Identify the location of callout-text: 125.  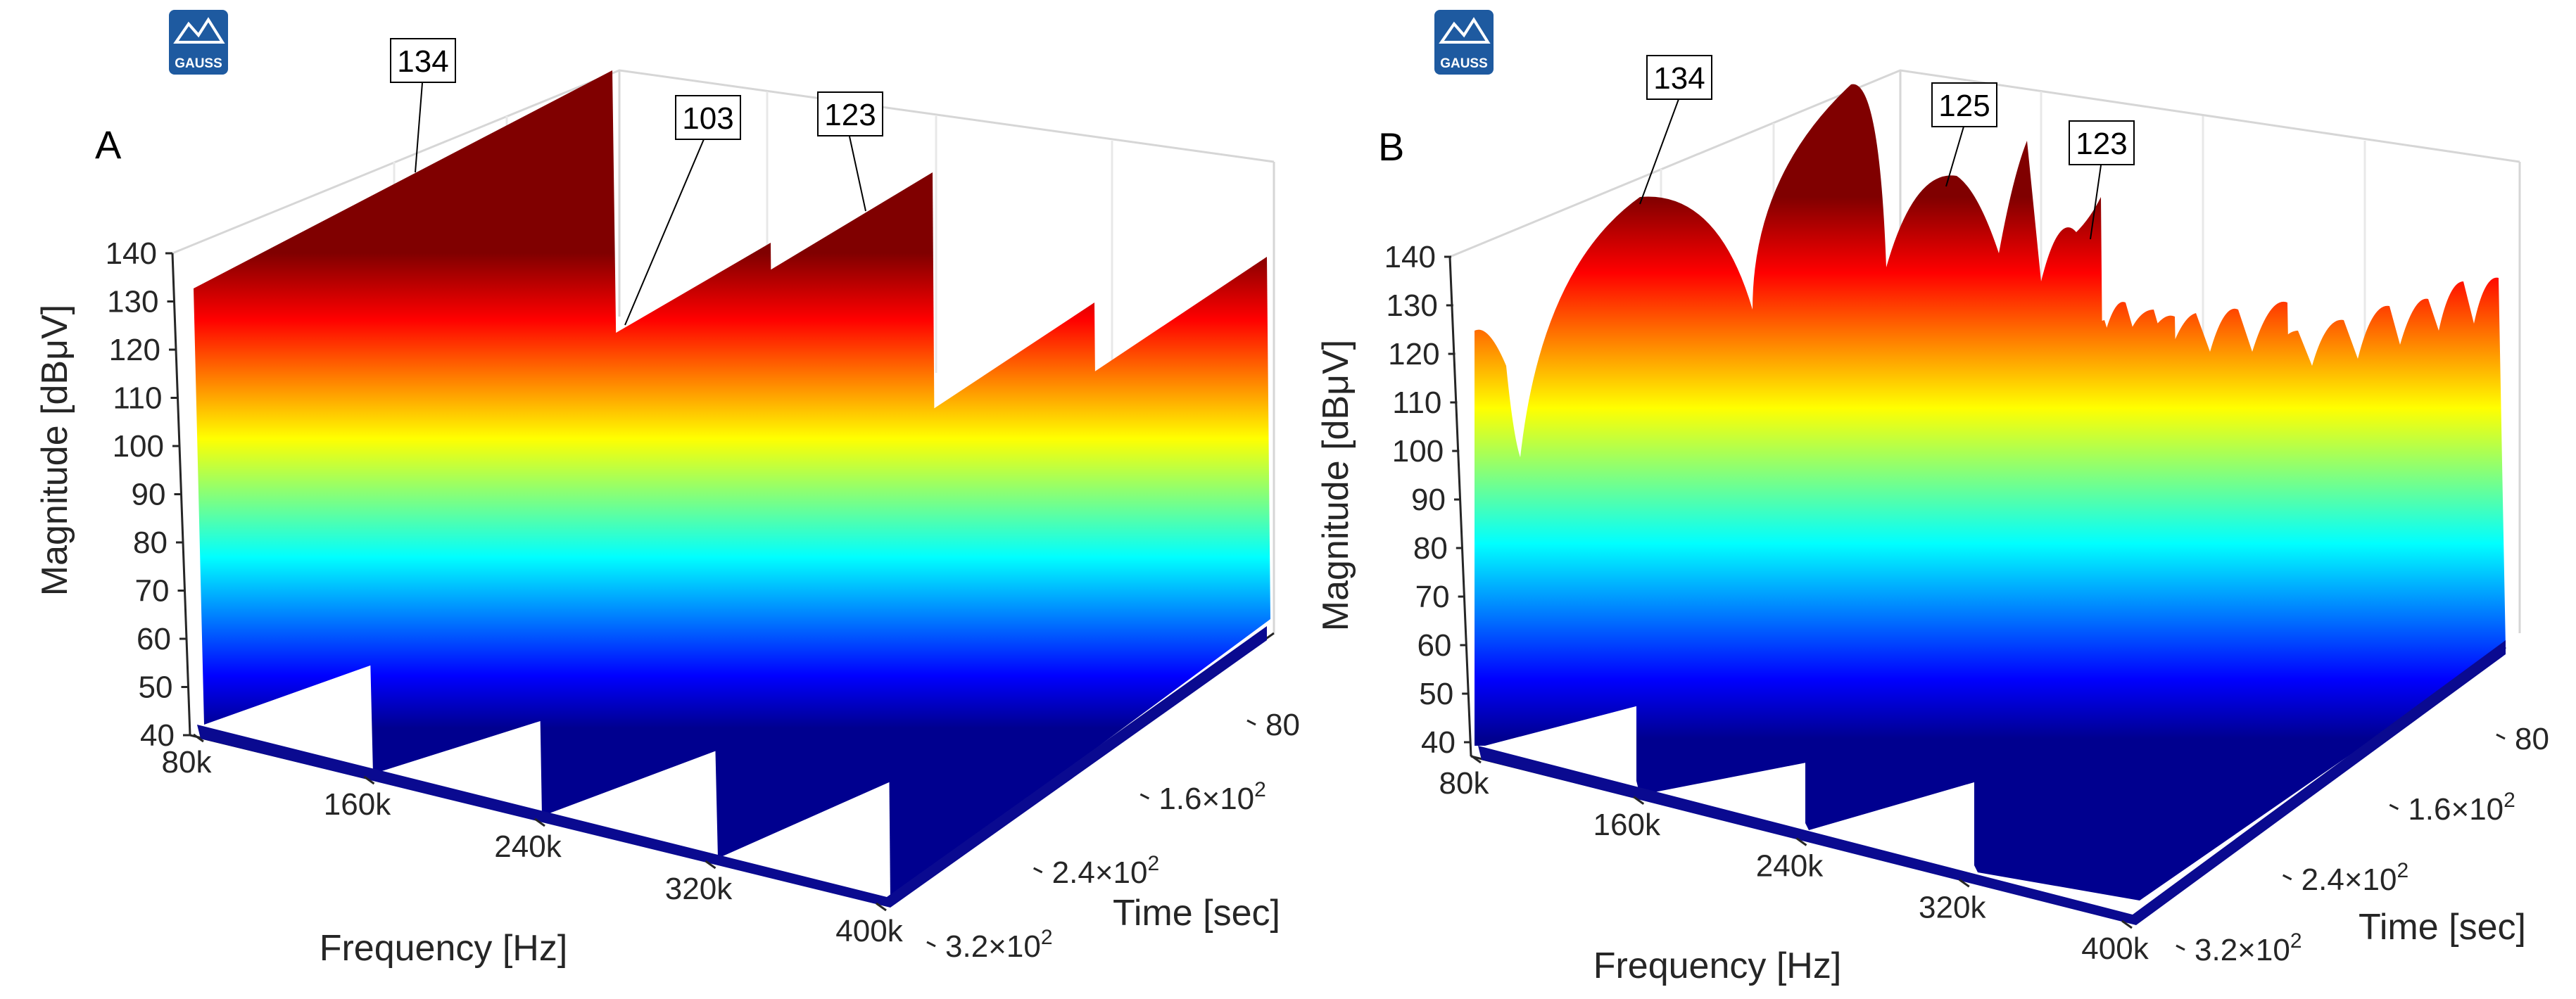
(1964, 106).